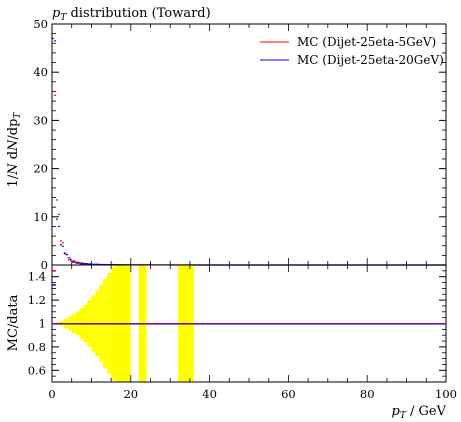 This screenshot has height=422, width=461. I want to click on main-y-label: 1/N dN/dpT, so click(14, 150).